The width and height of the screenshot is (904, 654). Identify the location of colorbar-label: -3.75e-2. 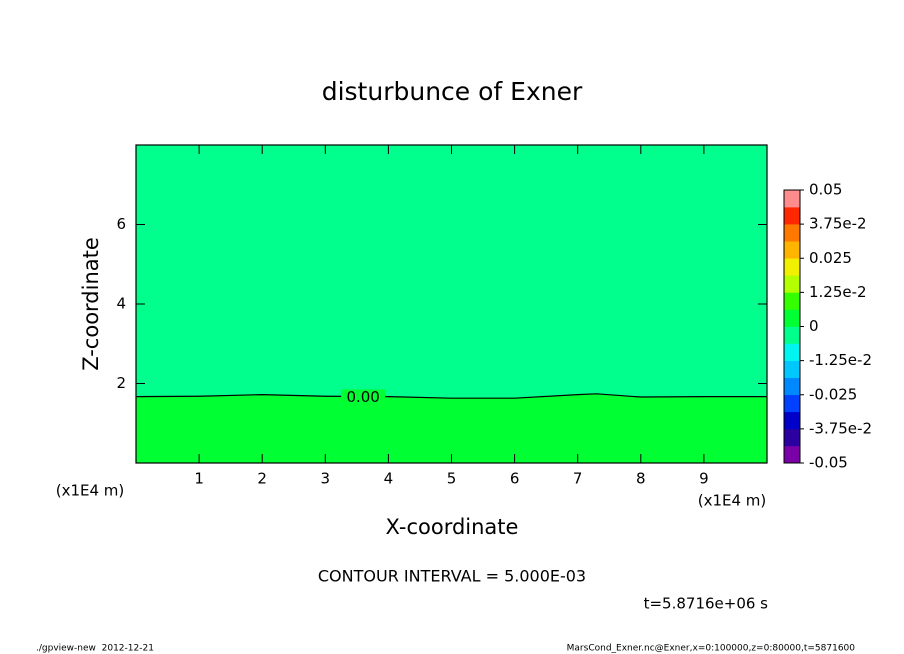
(840, 428).